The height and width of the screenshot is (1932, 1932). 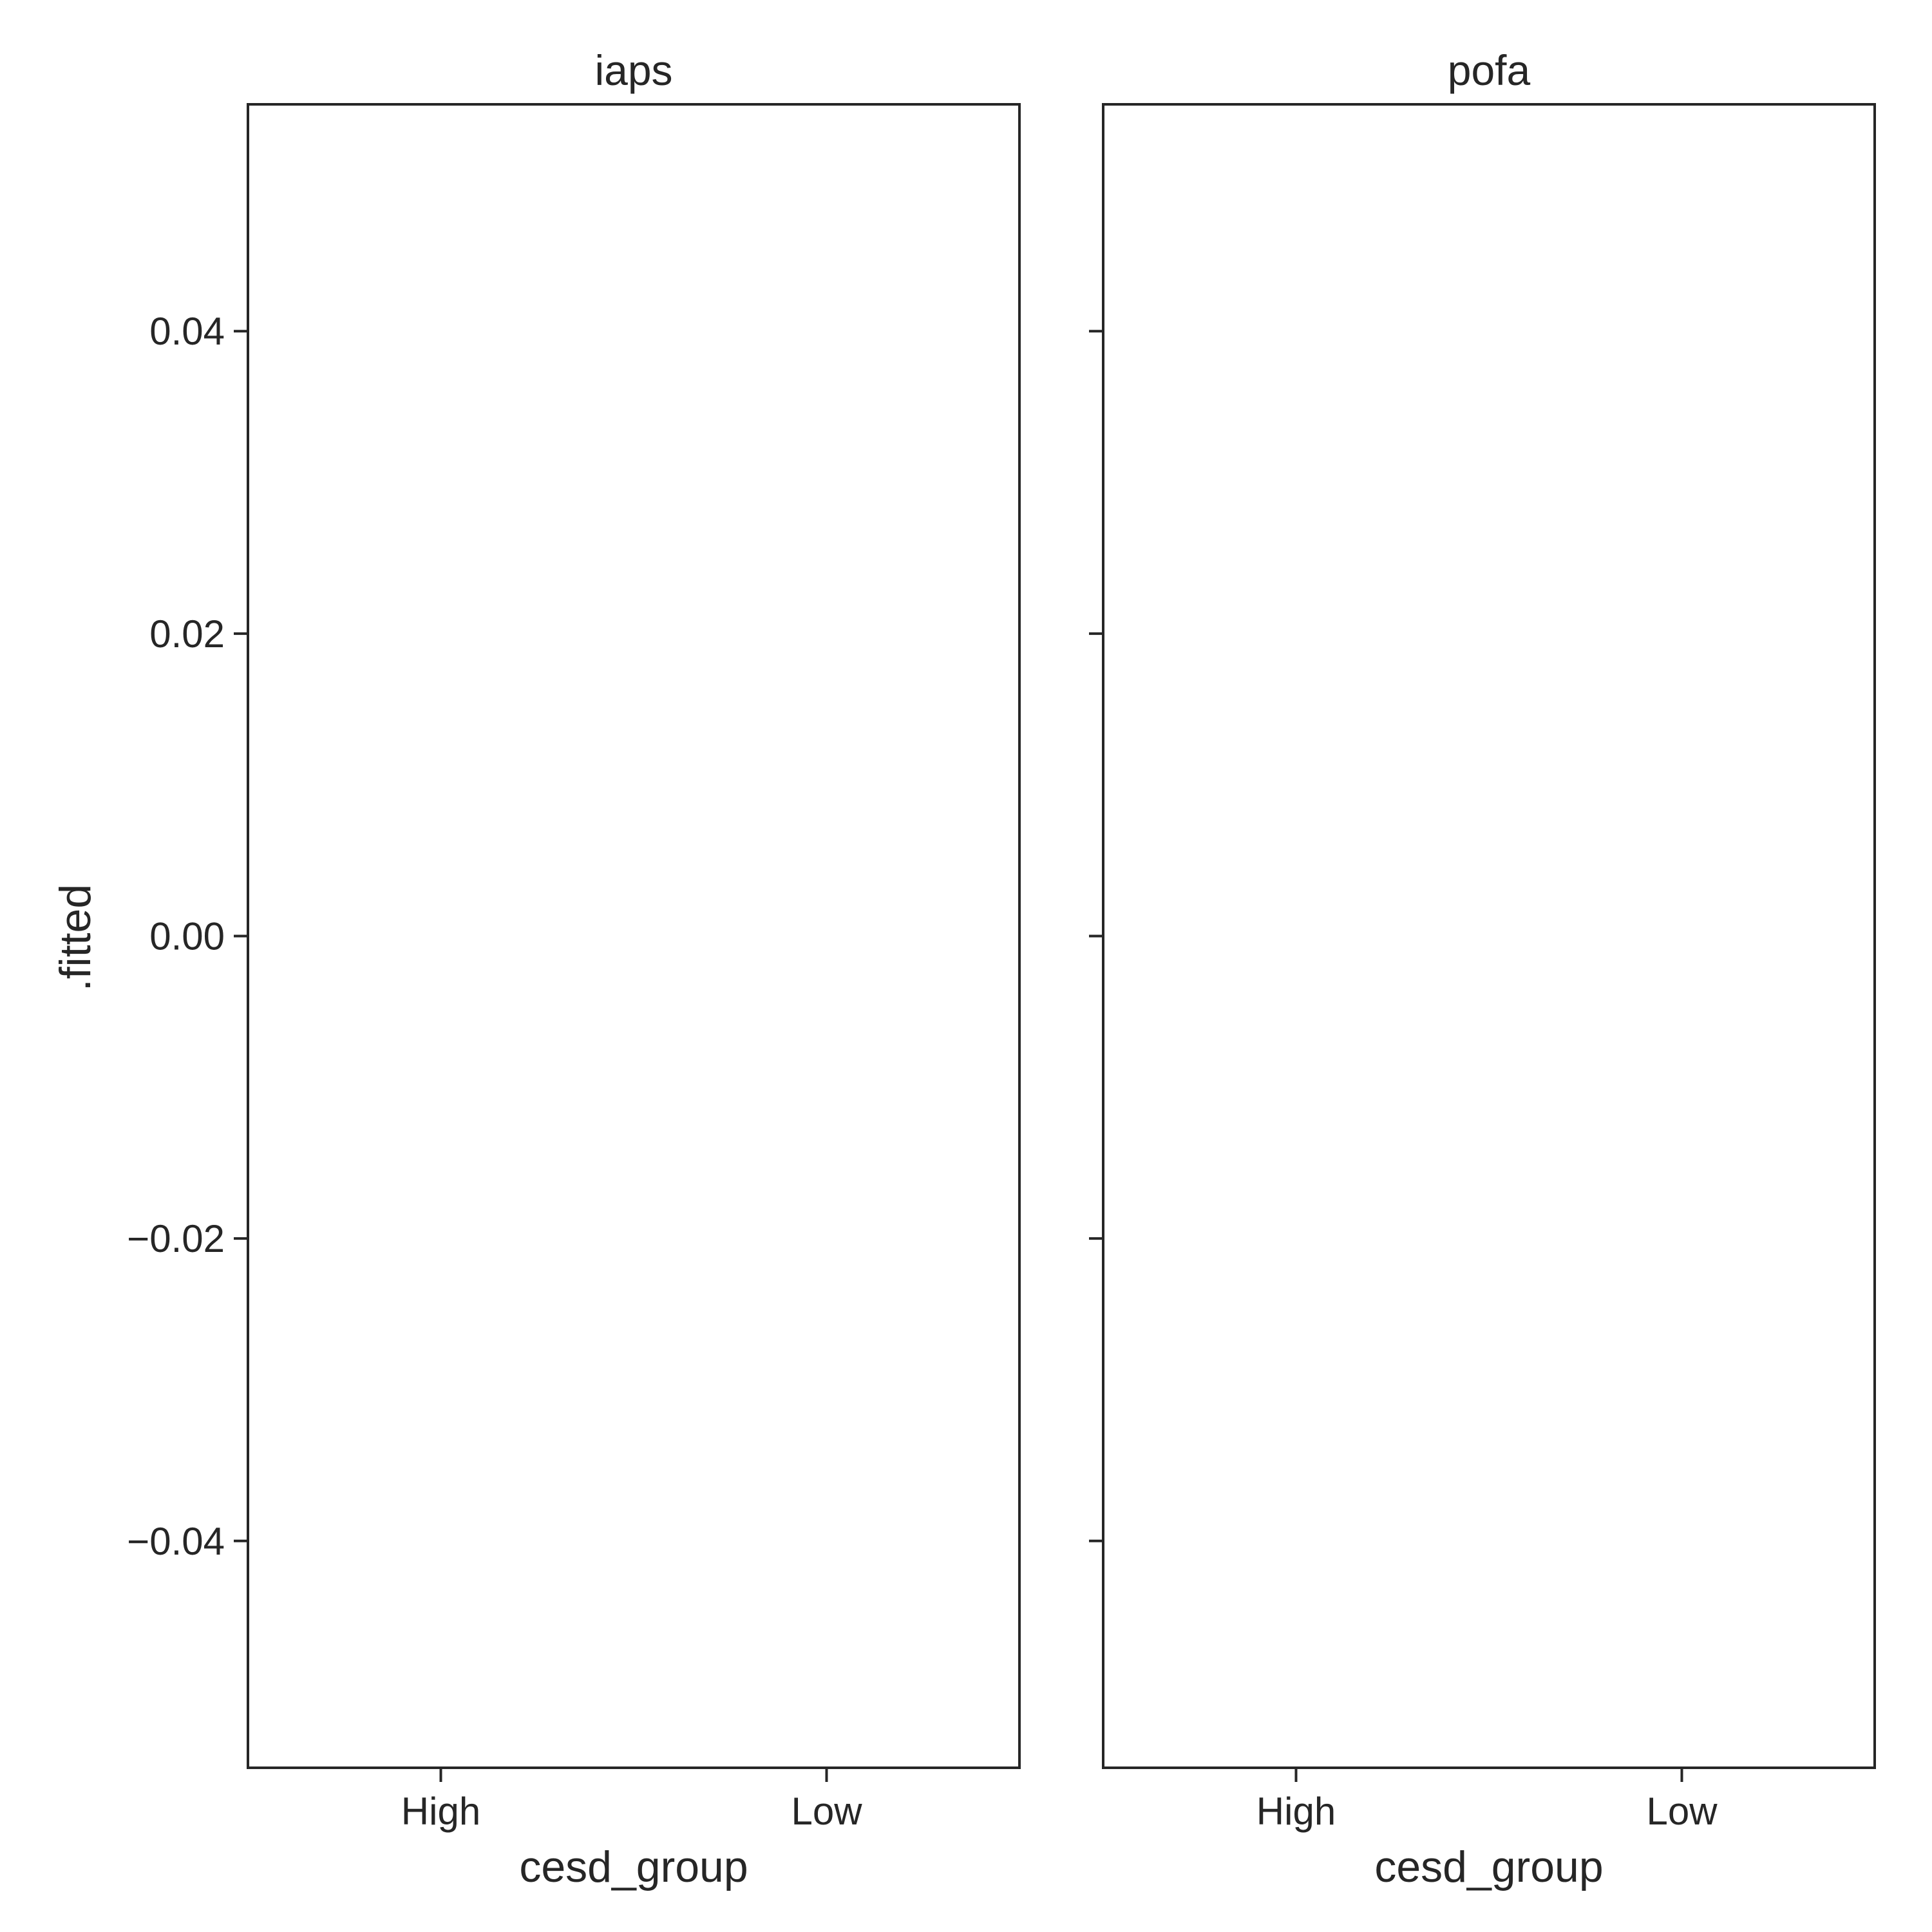 What do you see at coordinates (633, 70) in the screenshot?
I see `facet-title-iaps: iaps` at bounding box center [633, 70].